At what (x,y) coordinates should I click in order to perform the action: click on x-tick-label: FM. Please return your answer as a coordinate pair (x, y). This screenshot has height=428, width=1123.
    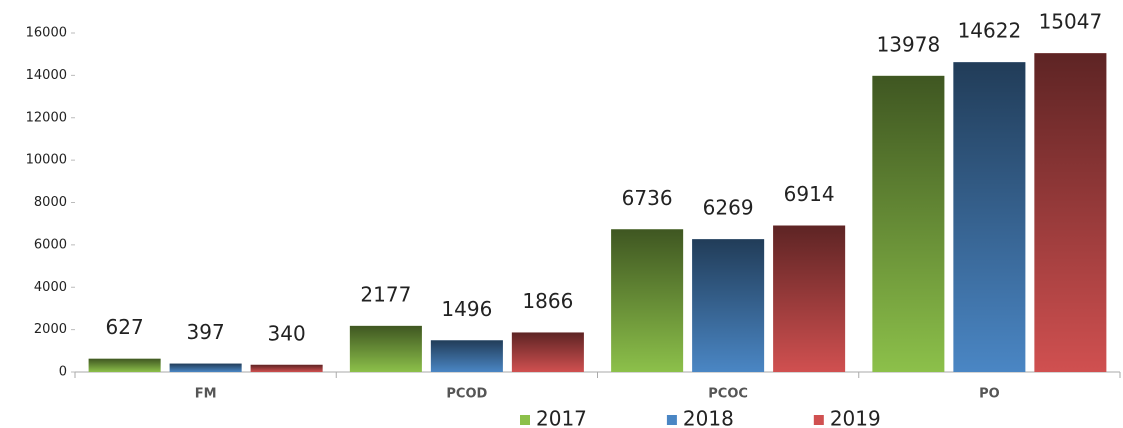
    Looking at the image, I should click on (206, 394).